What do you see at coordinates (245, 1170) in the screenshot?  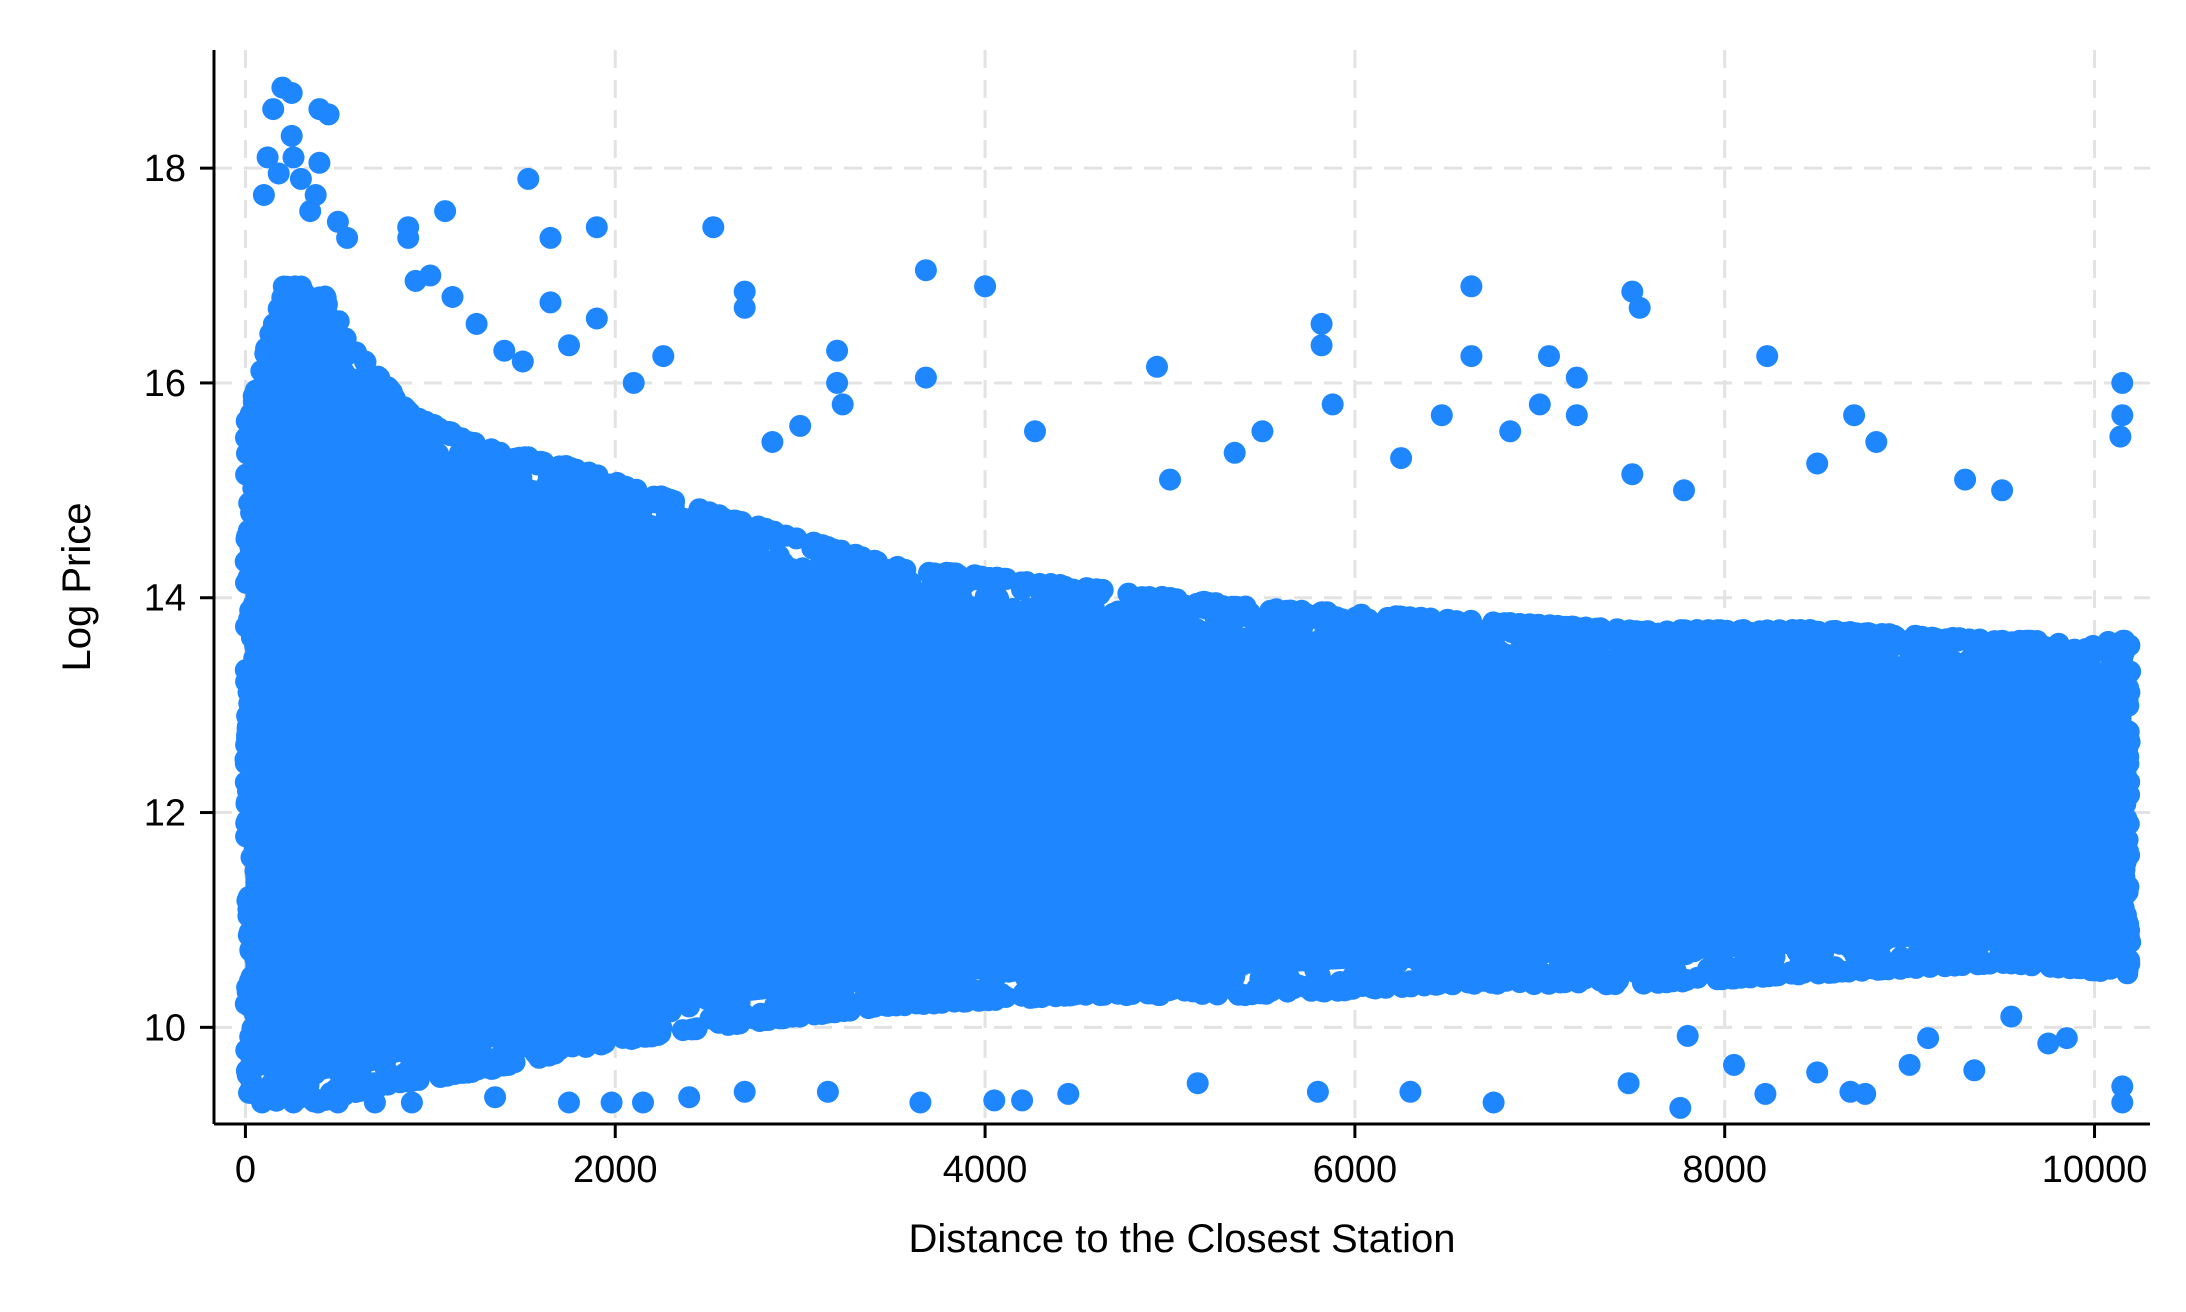 I see `x-tick-label: 0` at bounding box center [245, 1170].